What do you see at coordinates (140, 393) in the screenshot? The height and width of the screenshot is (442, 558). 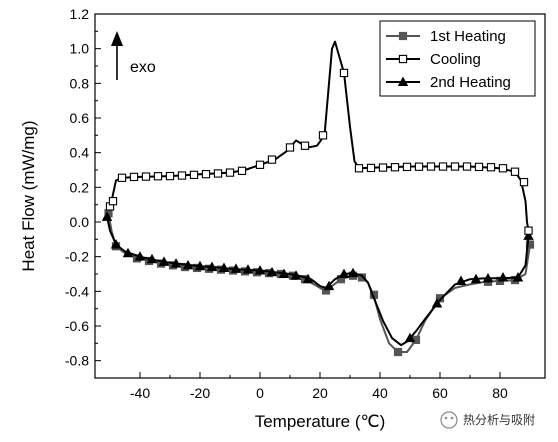 I see `x-tick-label: -40` at bounding box center [140, 393].